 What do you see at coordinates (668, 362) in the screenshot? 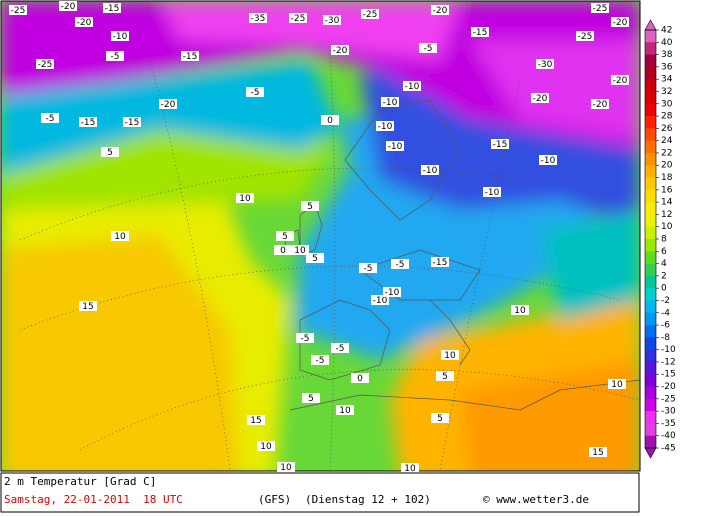
I see `colorbar-tick-label: -12` at bounding box center [668, 362].